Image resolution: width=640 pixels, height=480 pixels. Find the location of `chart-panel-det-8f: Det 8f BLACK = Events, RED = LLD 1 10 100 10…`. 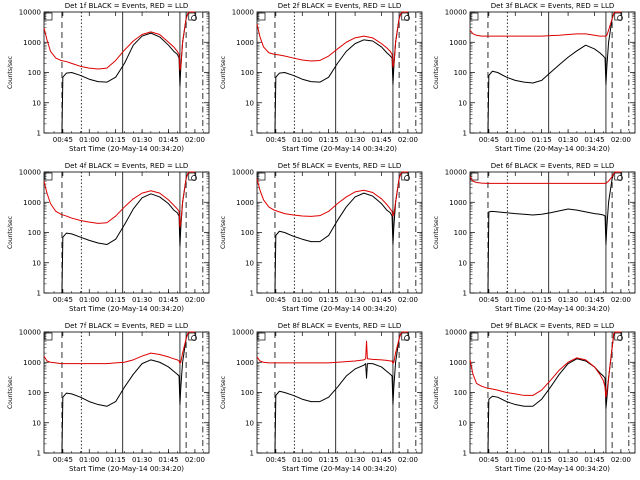

chart-panel-det-8f: Det 8f BLACK = Events, RED = LLD 1 10 100 10… is located at coordinates (321, 397).